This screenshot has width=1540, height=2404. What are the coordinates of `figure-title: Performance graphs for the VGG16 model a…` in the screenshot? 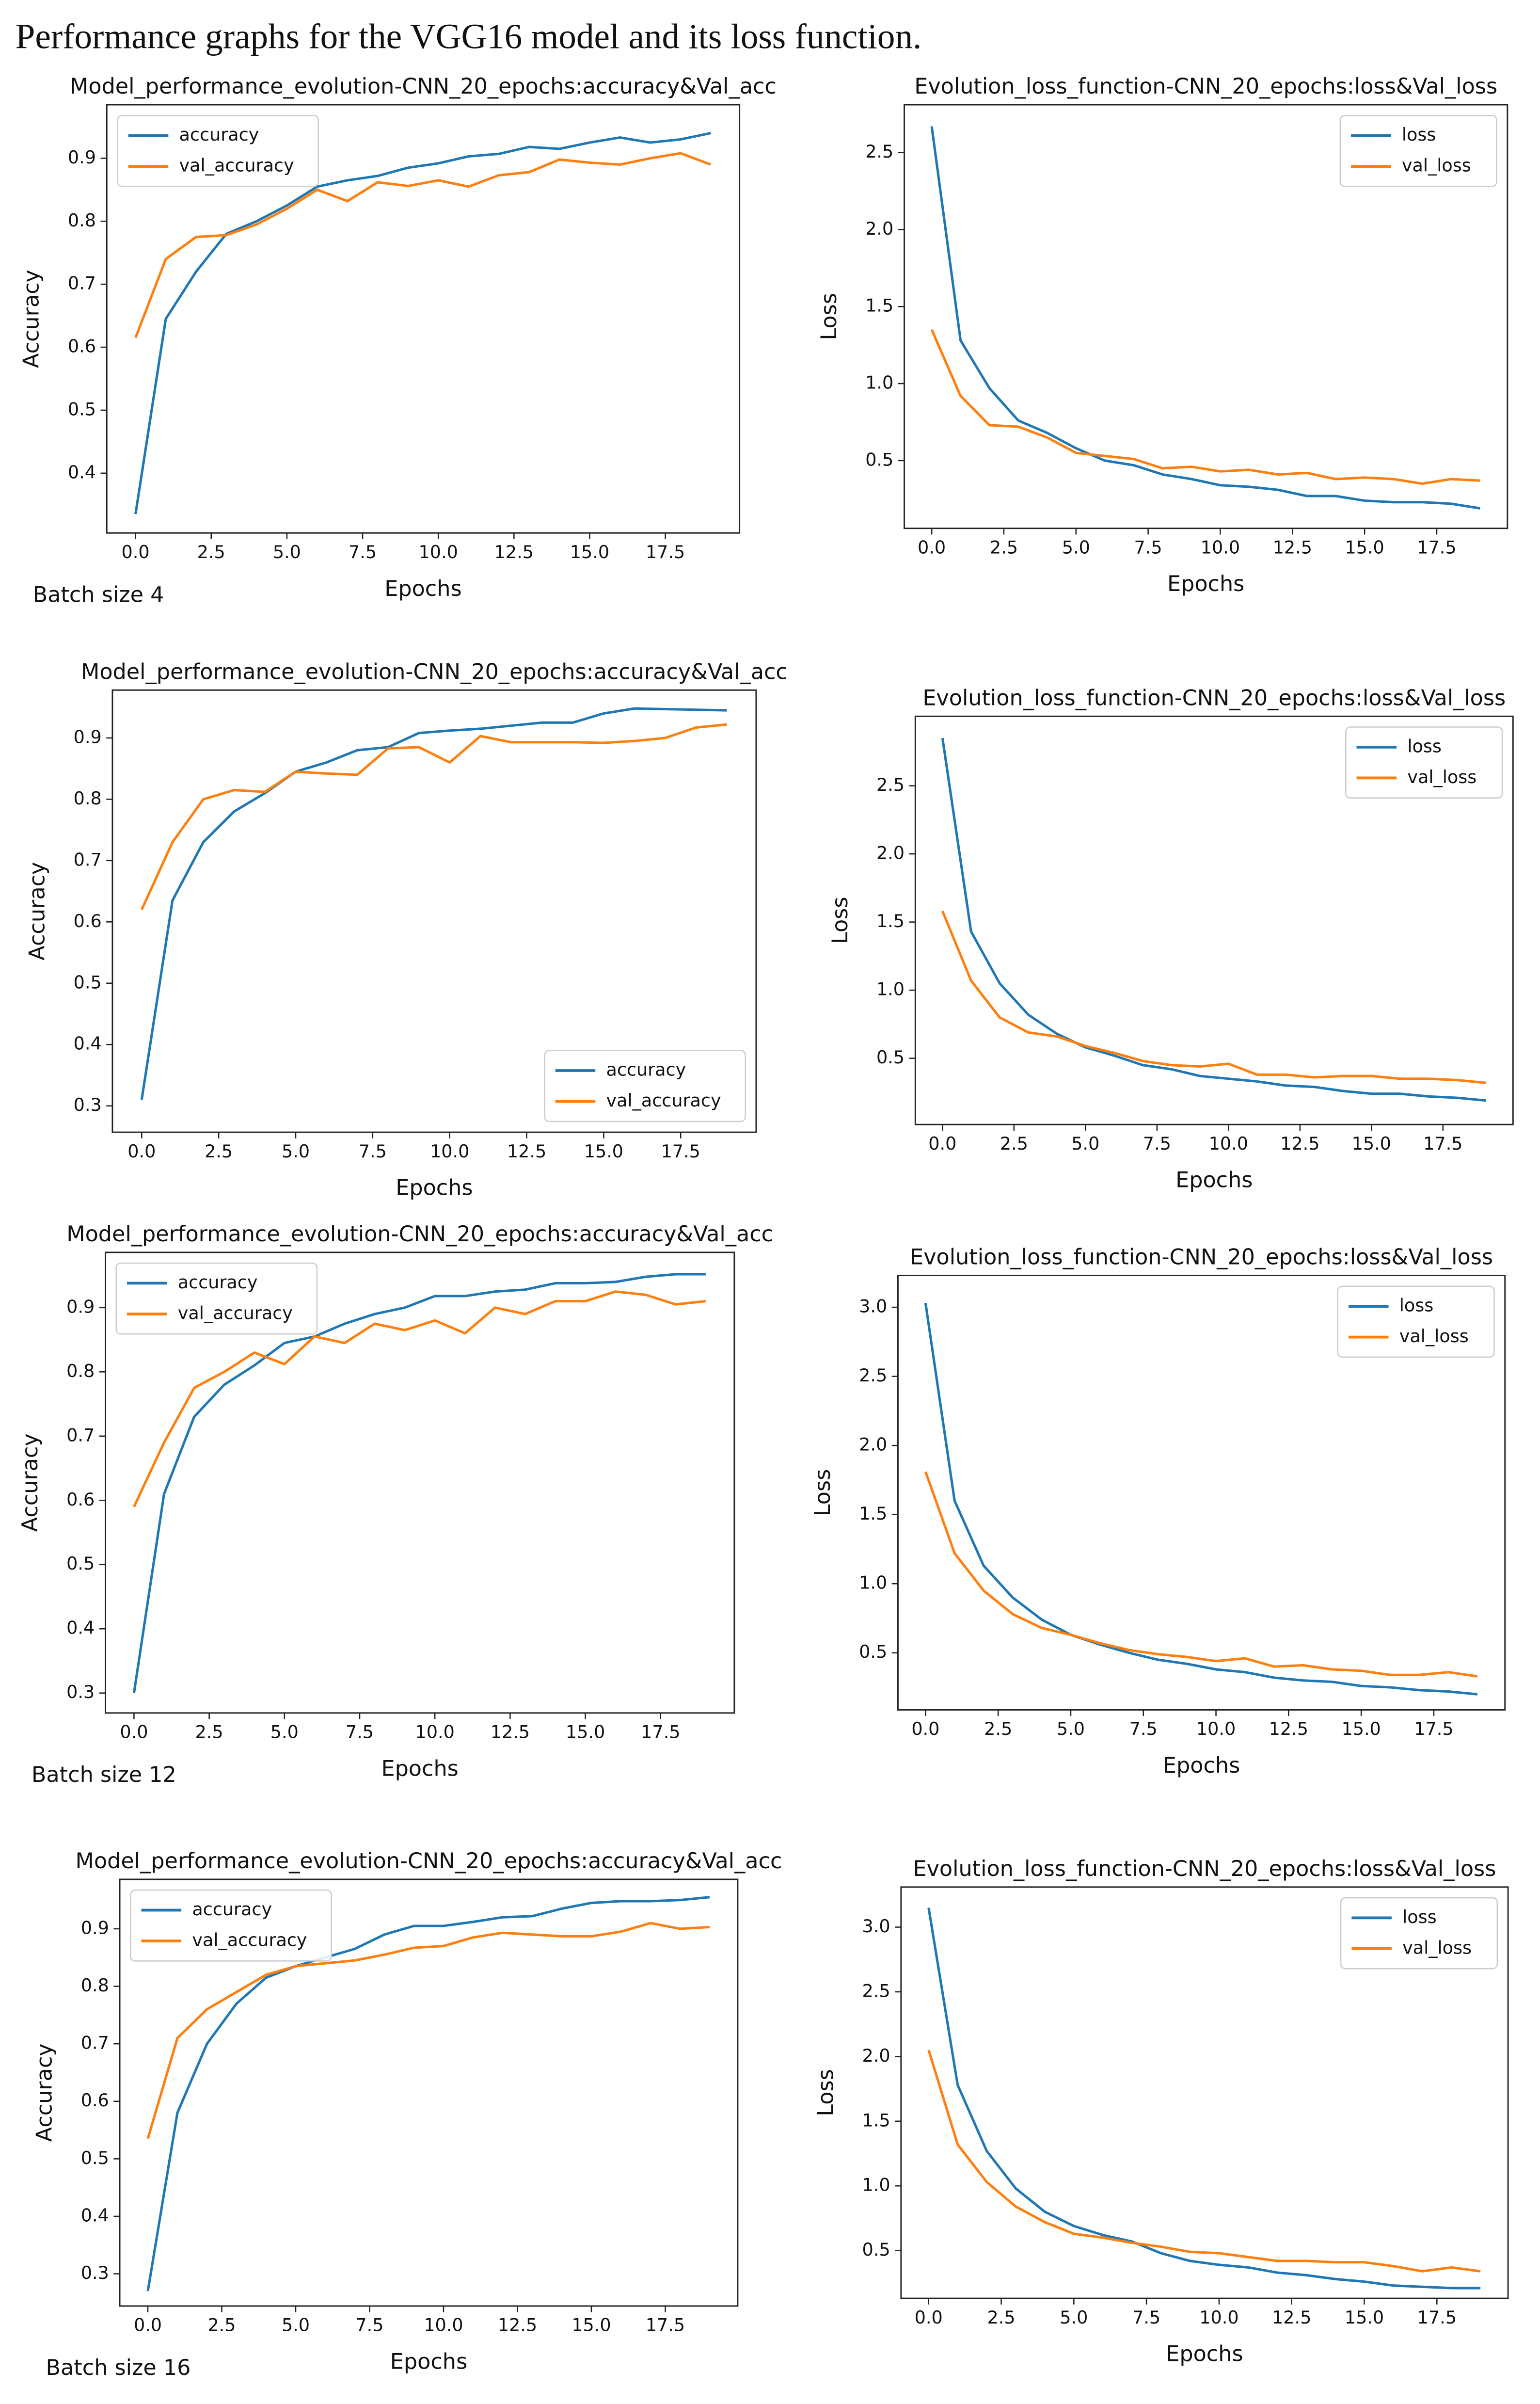 It's located at (468, 36).